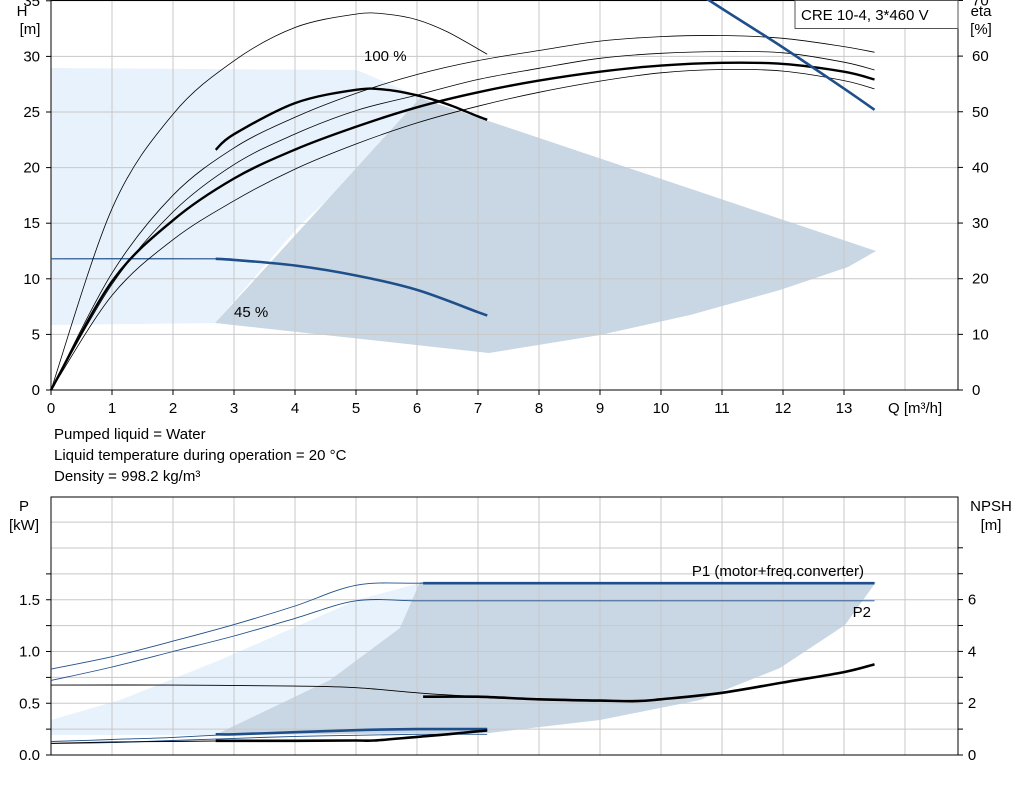 This screenshot has width=1024, height=786. I want to click on top-y-left-tick-label: 5, so click(36, 334).